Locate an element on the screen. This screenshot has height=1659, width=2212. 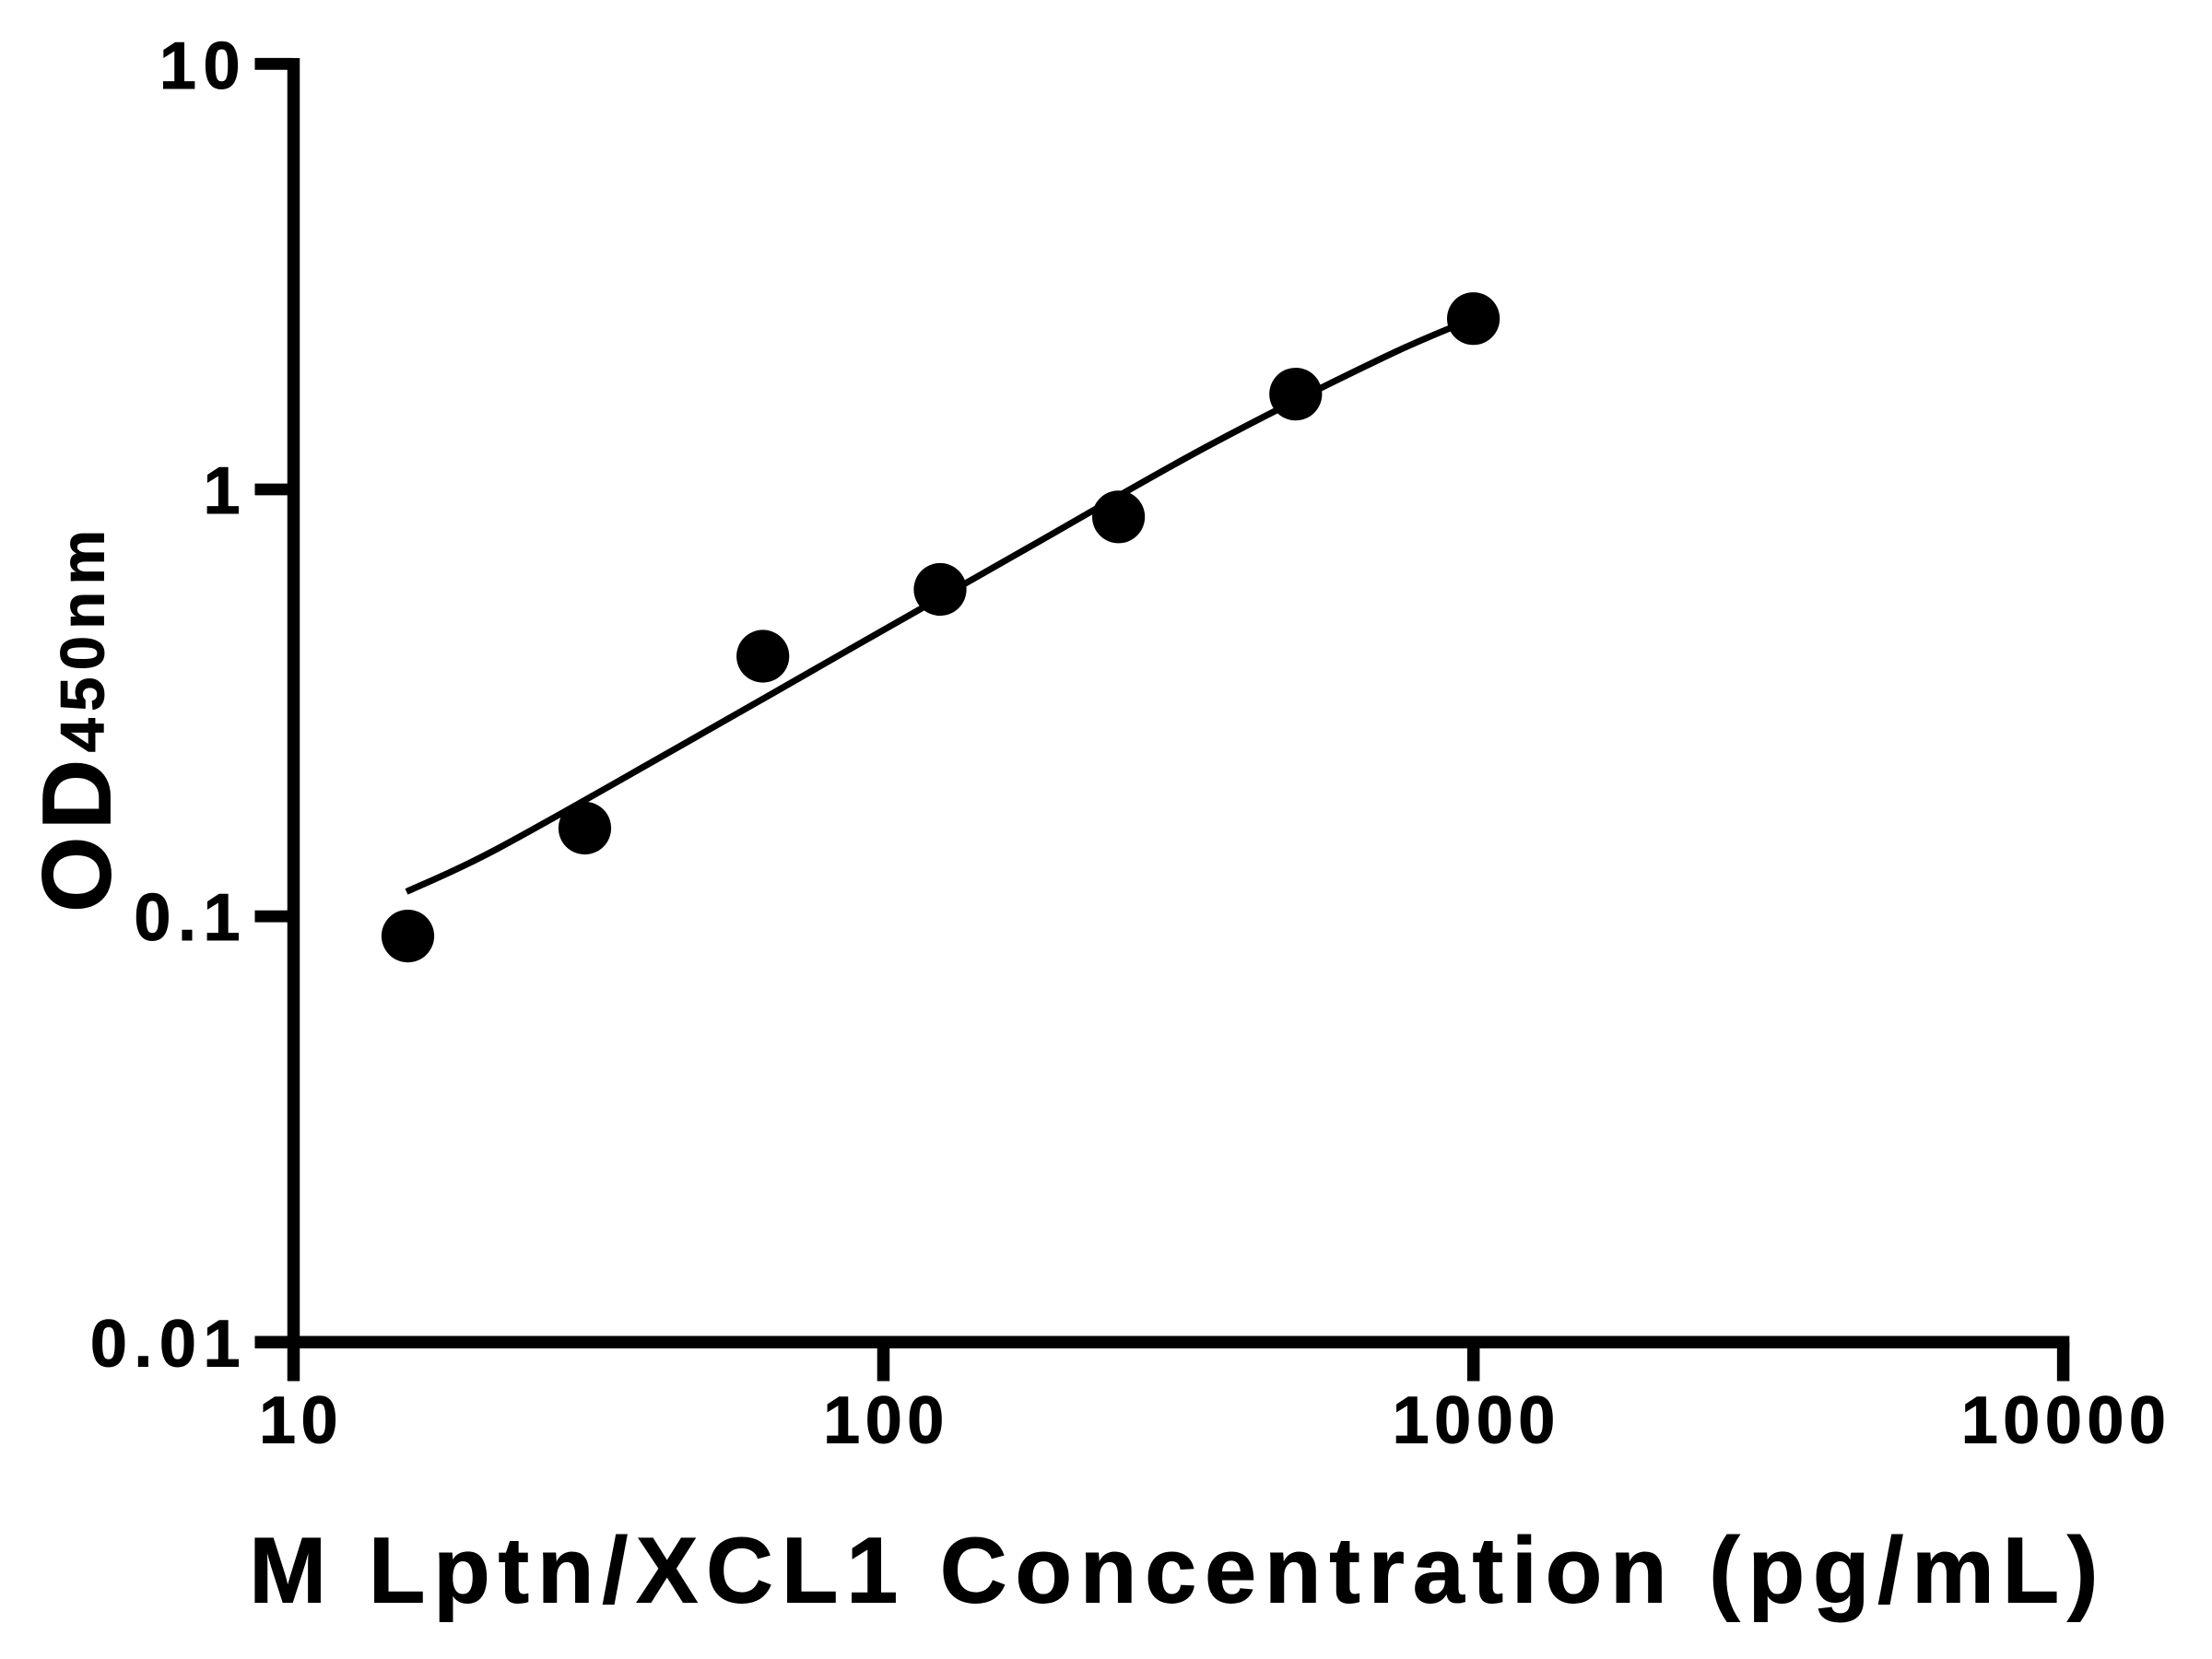
svg-text: 0.1 is located at coordinates (190, 918).